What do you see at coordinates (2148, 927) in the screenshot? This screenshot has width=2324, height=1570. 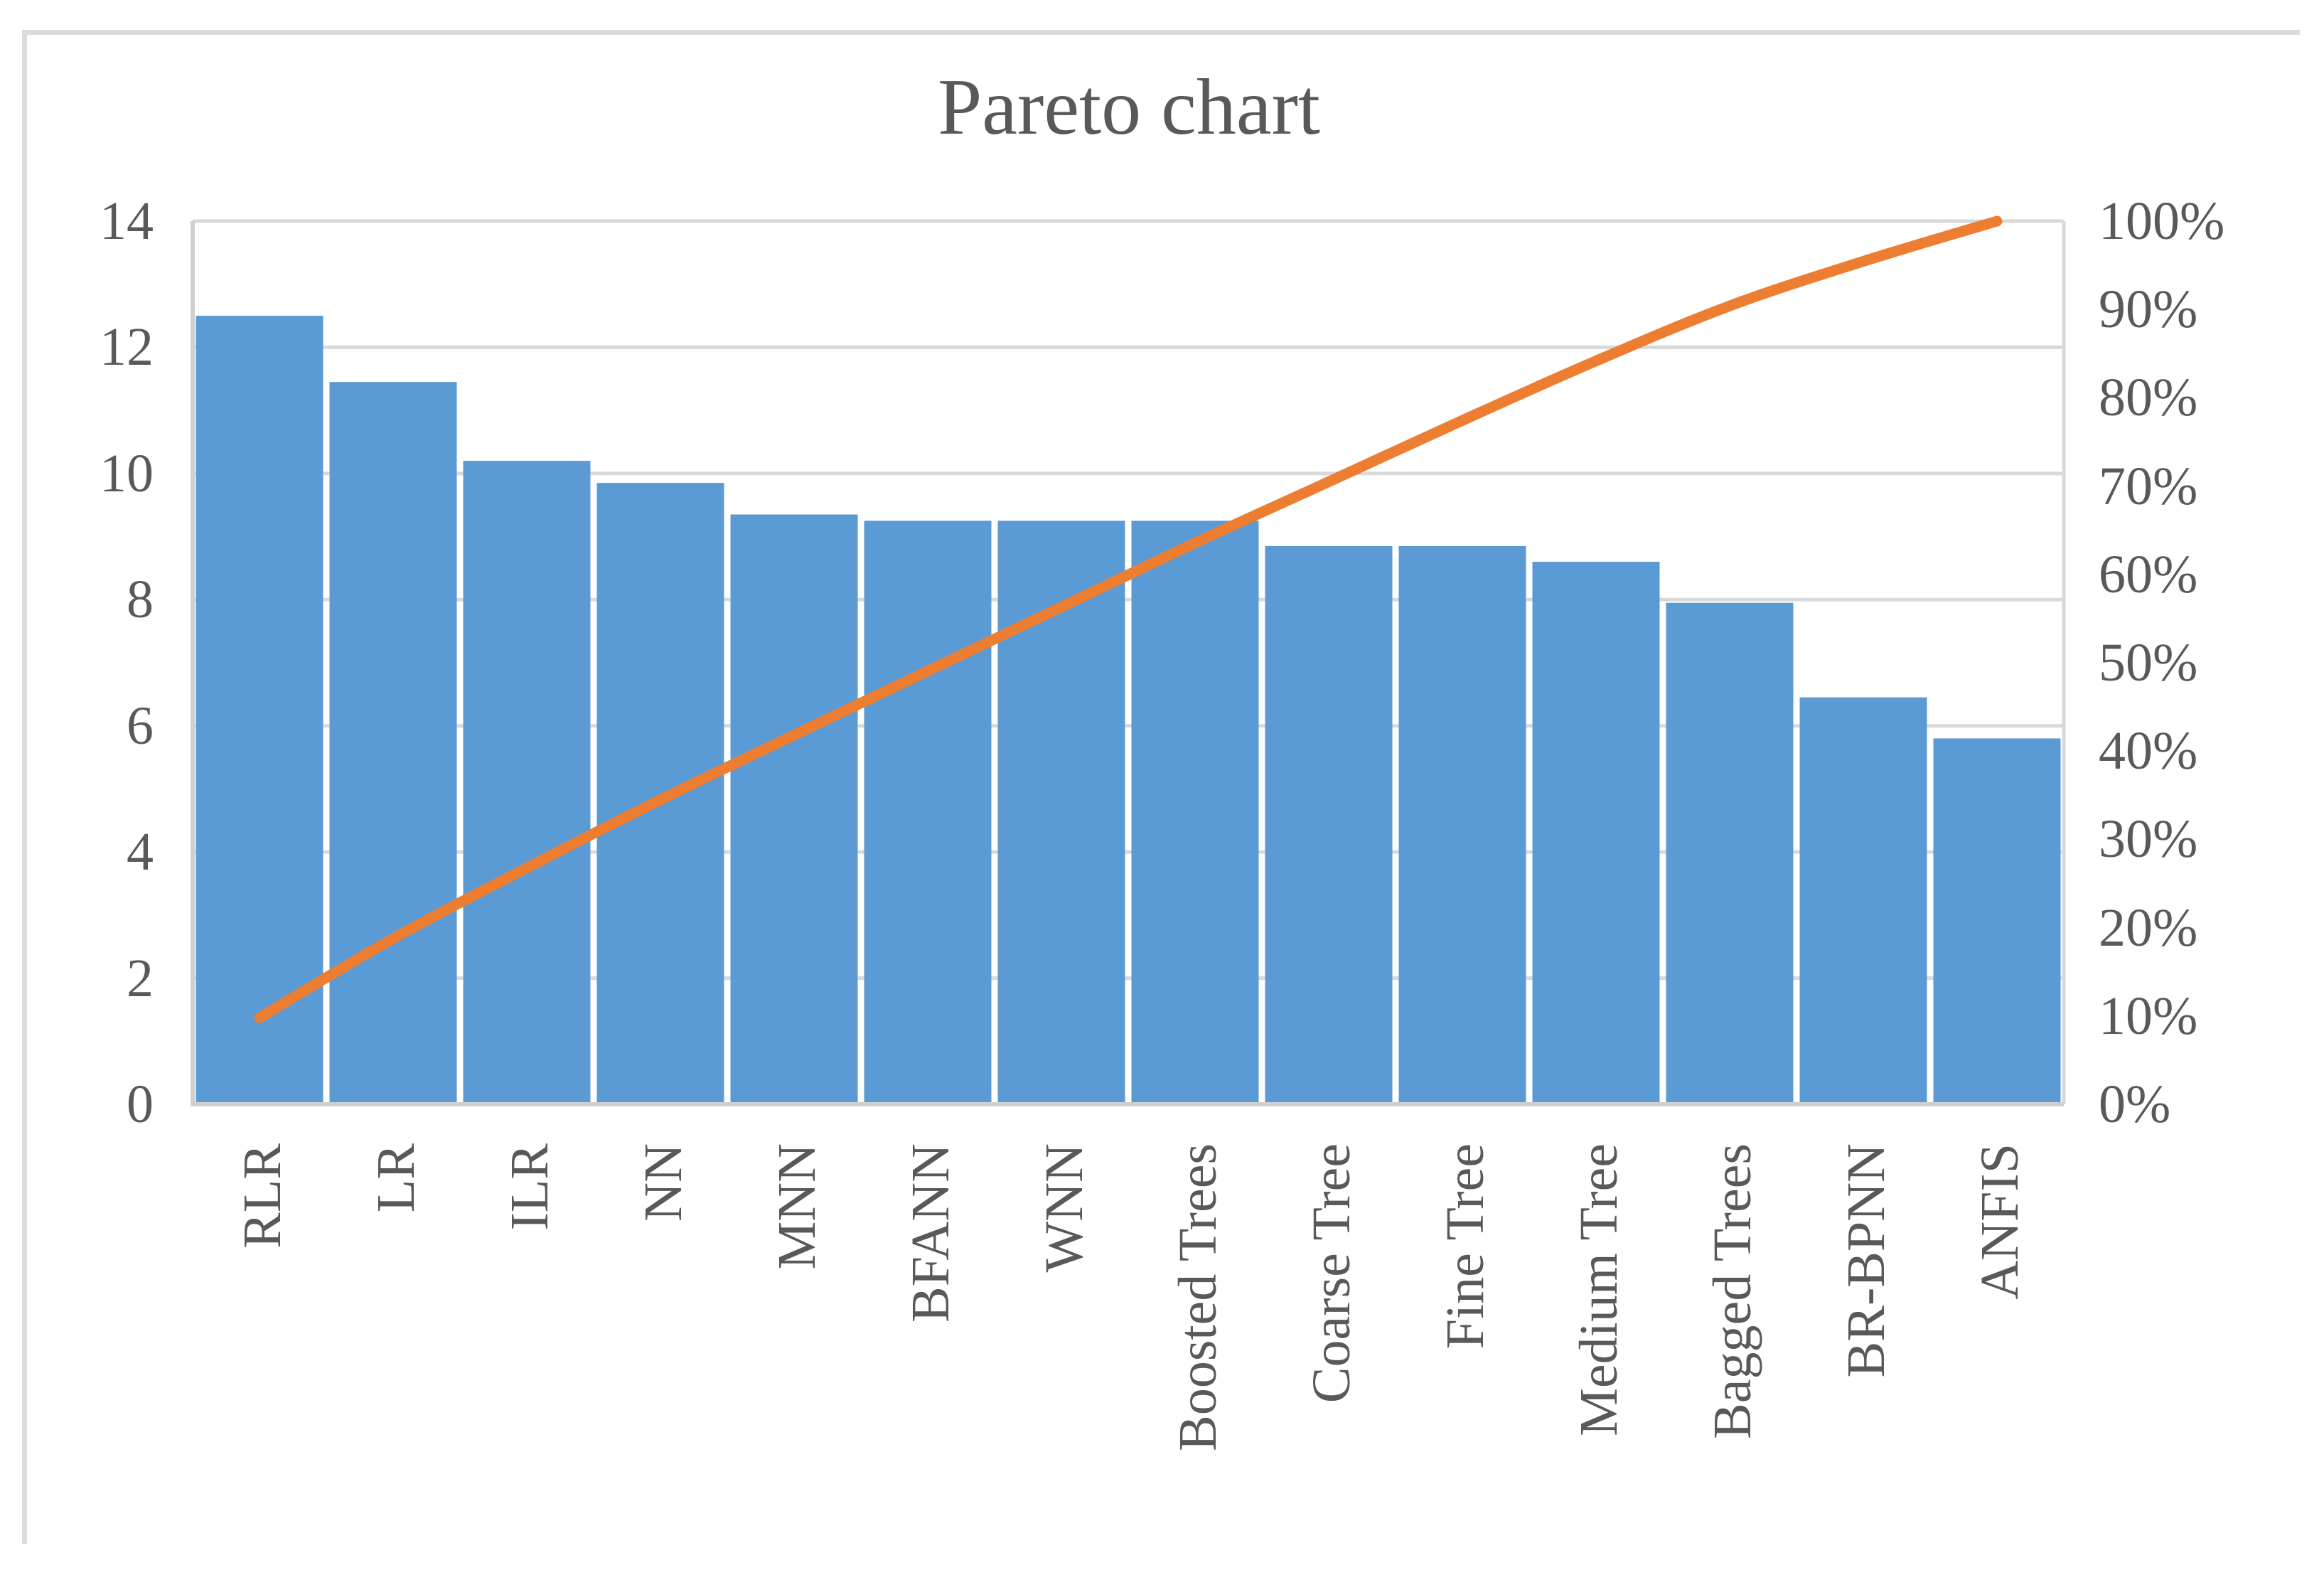 I see `right-axis-tick: 20%` at bounding box center [2148, 927].